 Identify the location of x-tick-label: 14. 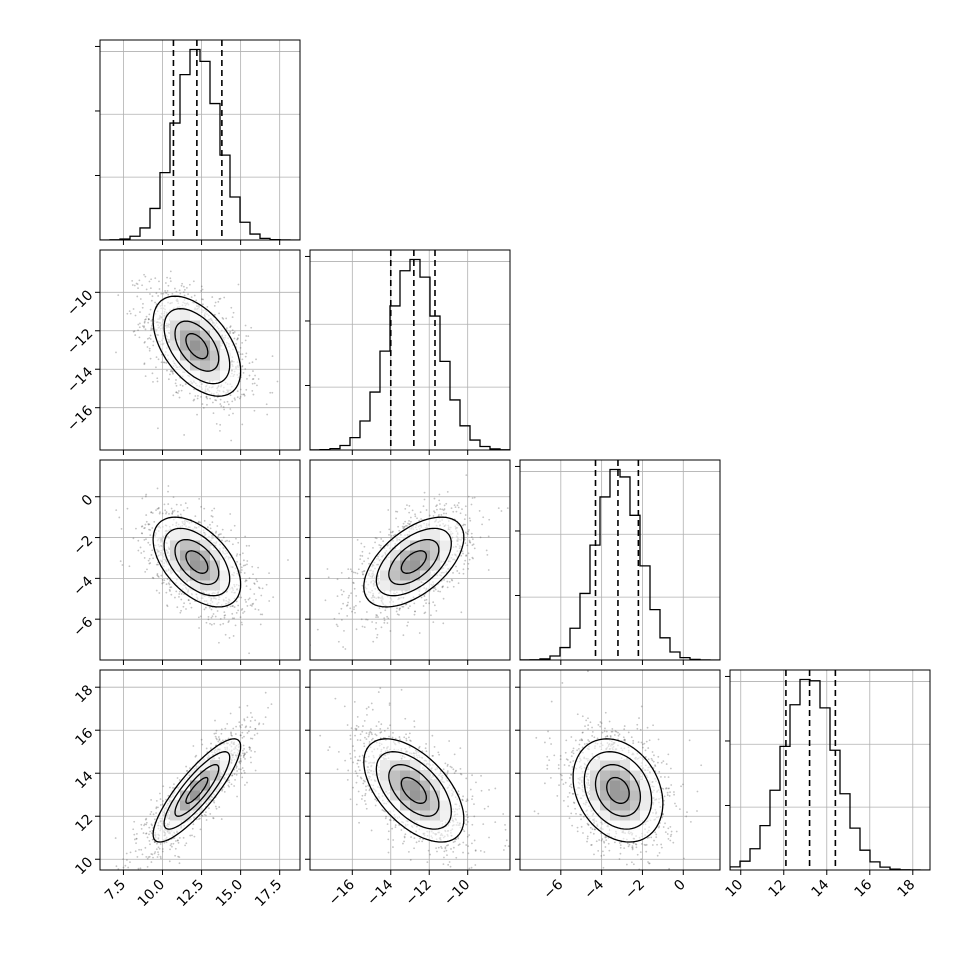
(821, 889).